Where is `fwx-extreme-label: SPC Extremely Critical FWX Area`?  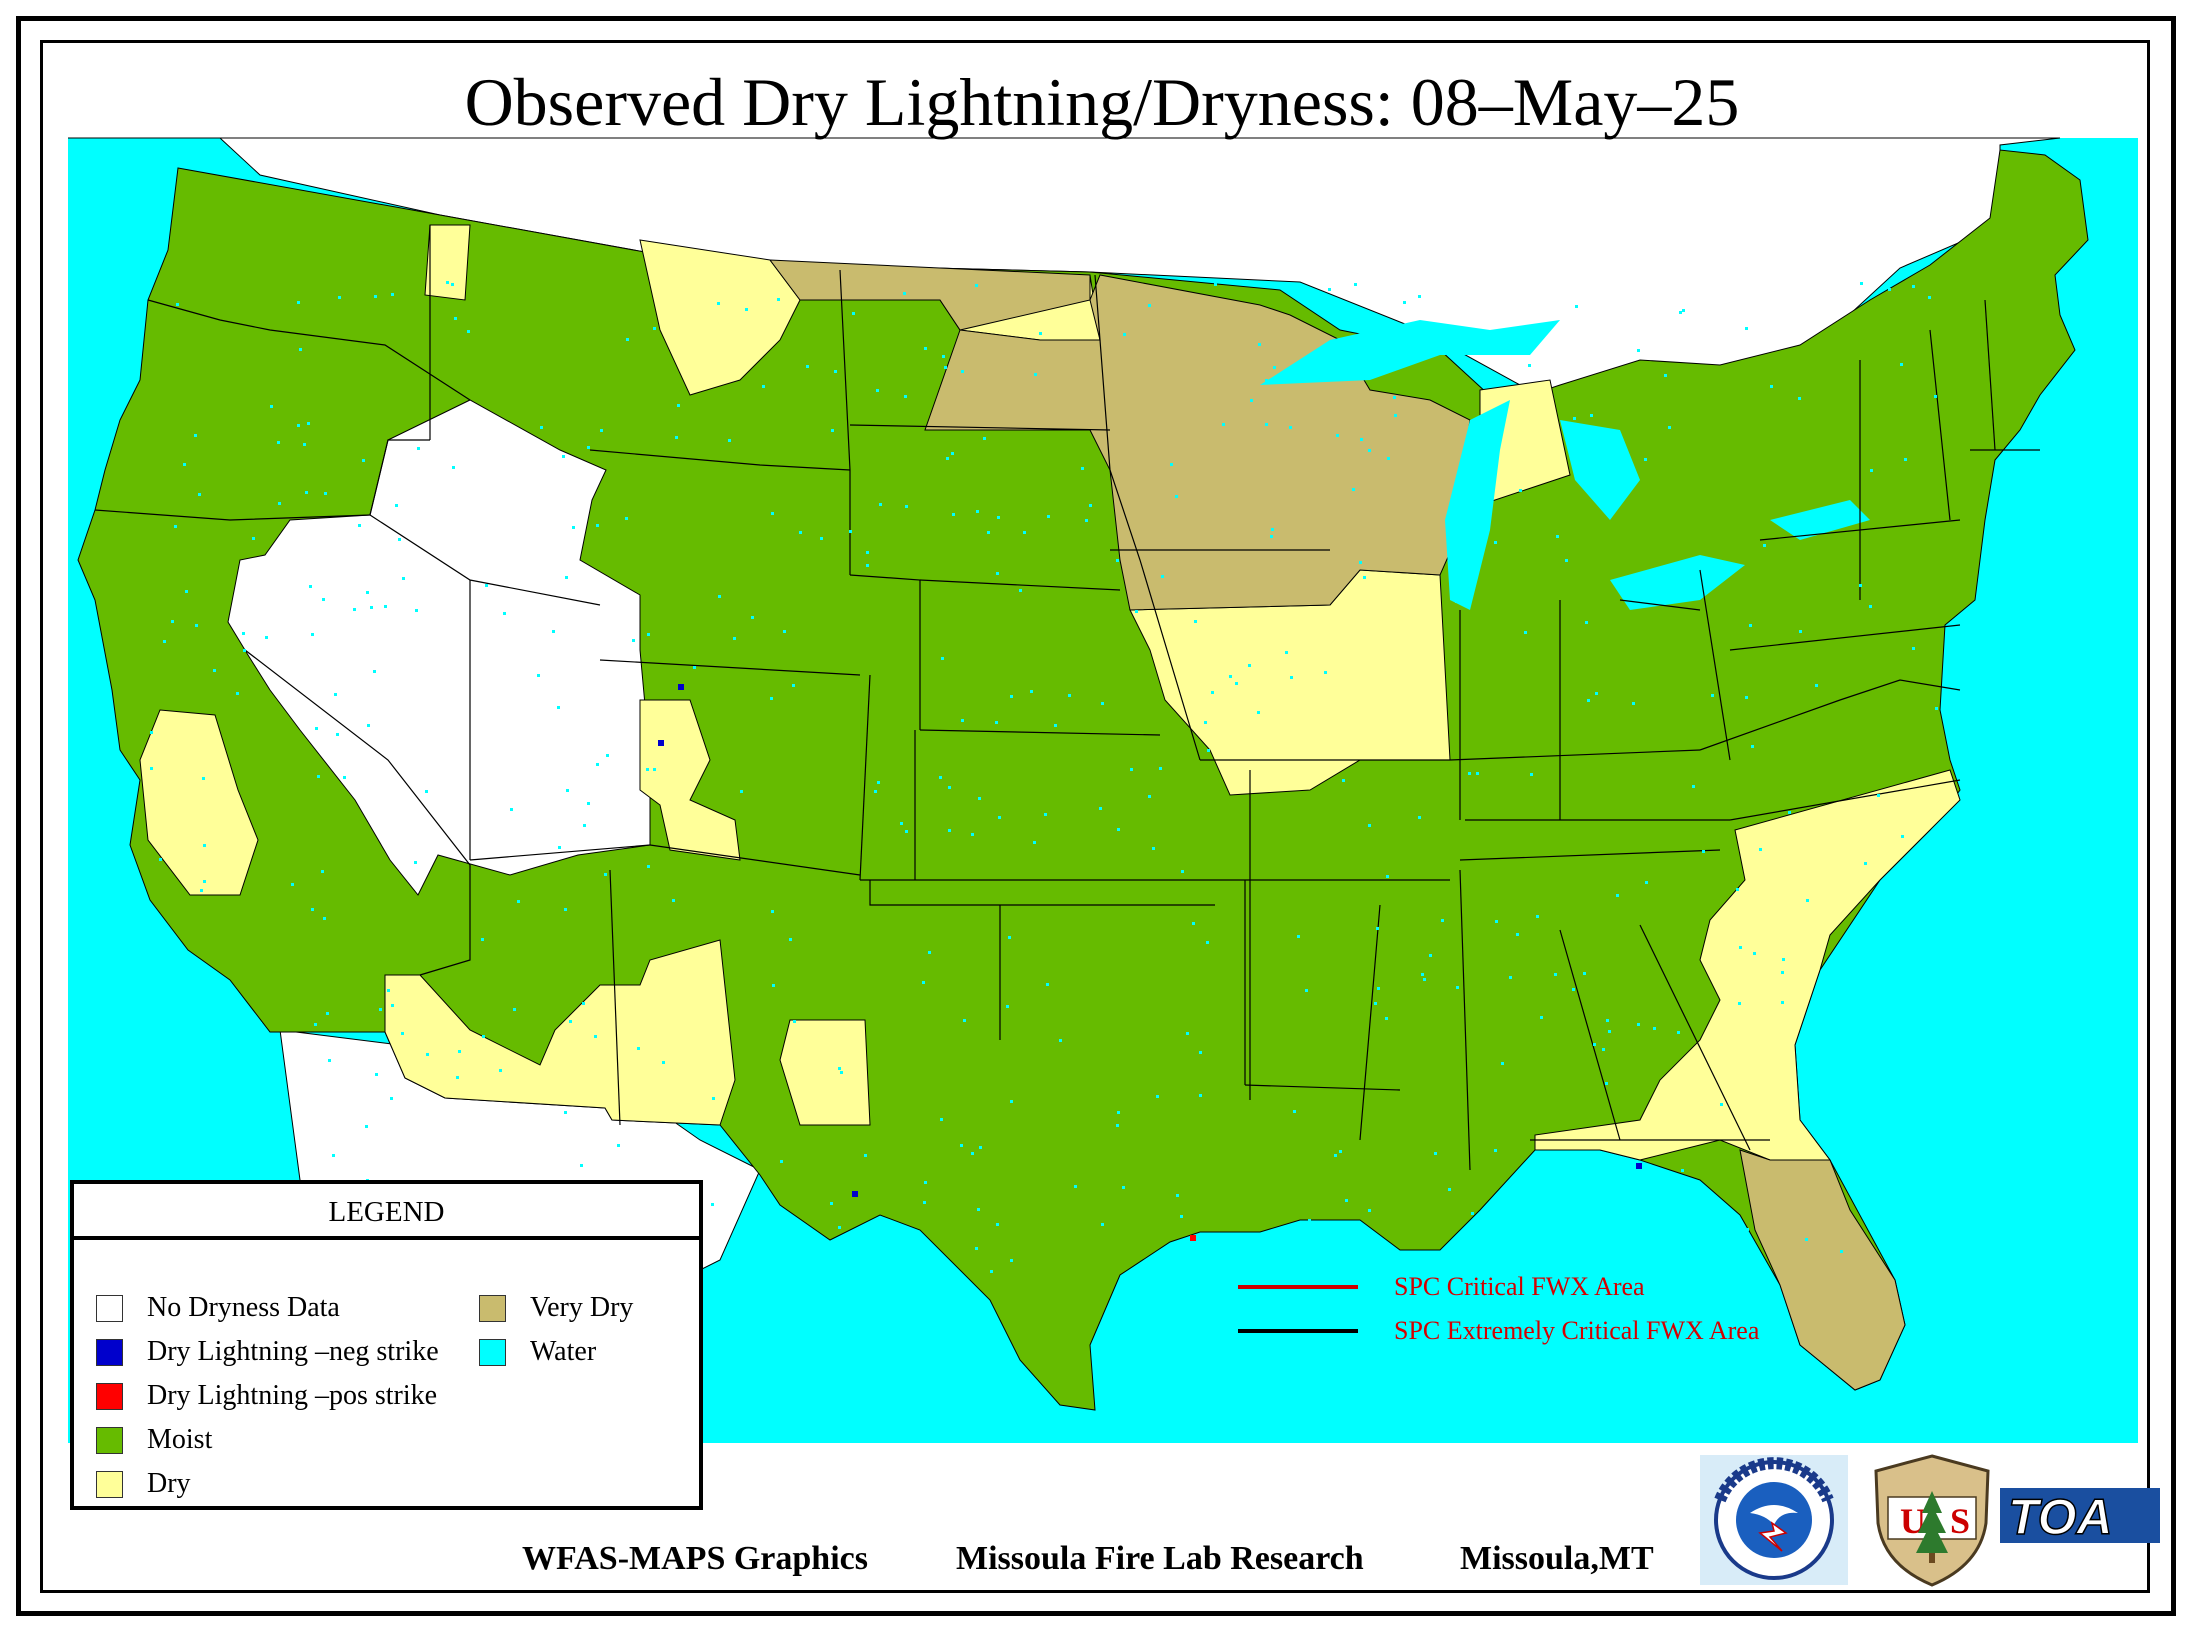 fwx-extreme-label: SPC Extremely Critical FWX Area is located at coordinates (1577, 1330).